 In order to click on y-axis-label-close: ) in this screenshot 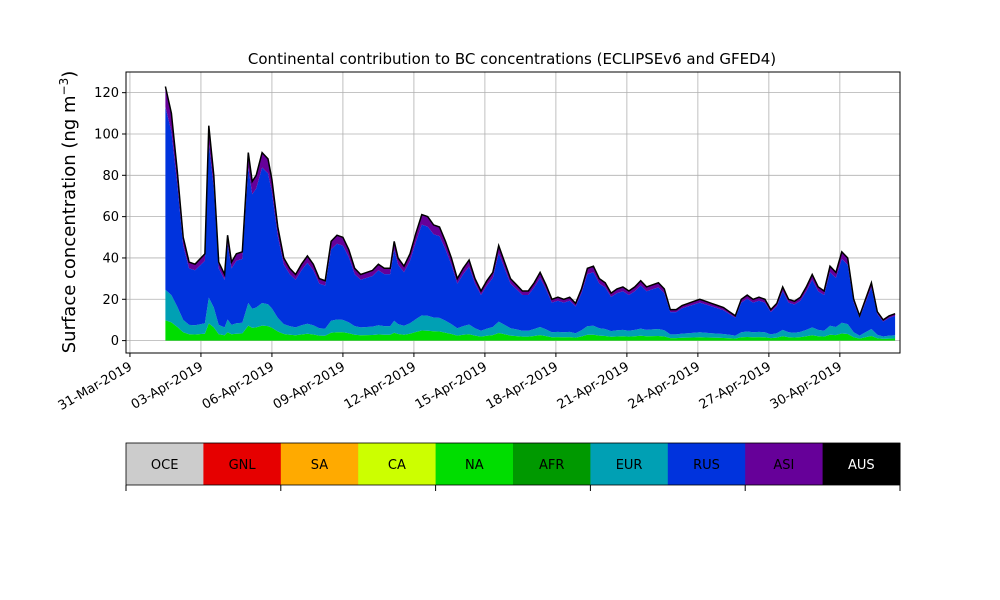, I will do `click(69, 74)`.